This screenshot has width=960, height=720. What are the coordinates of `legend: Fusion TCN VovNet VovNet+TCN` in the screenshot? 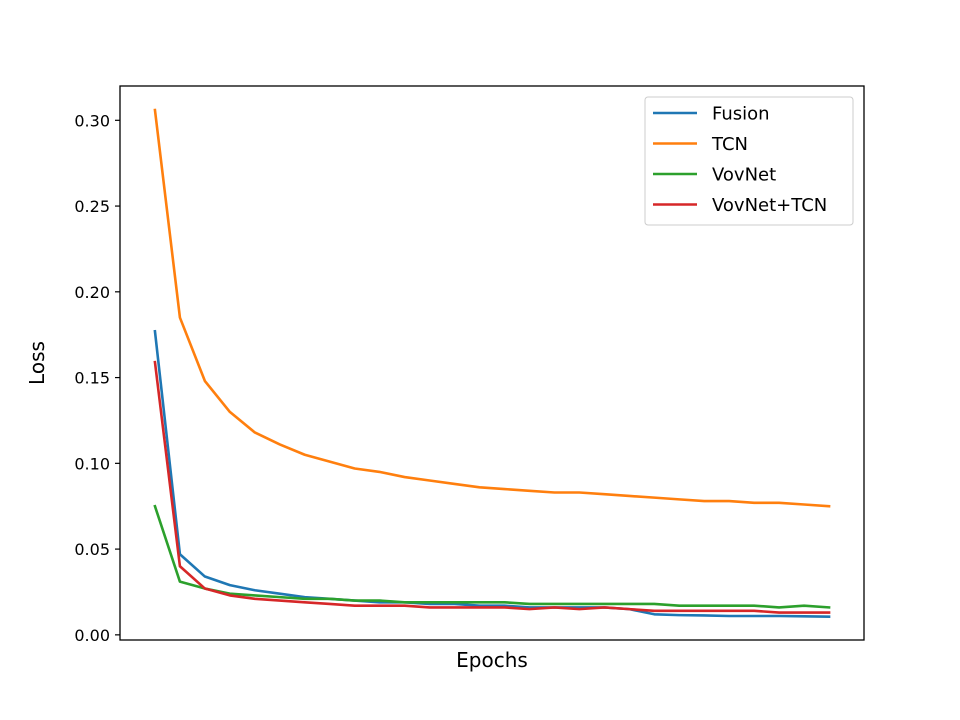 It's located at (749, 161).